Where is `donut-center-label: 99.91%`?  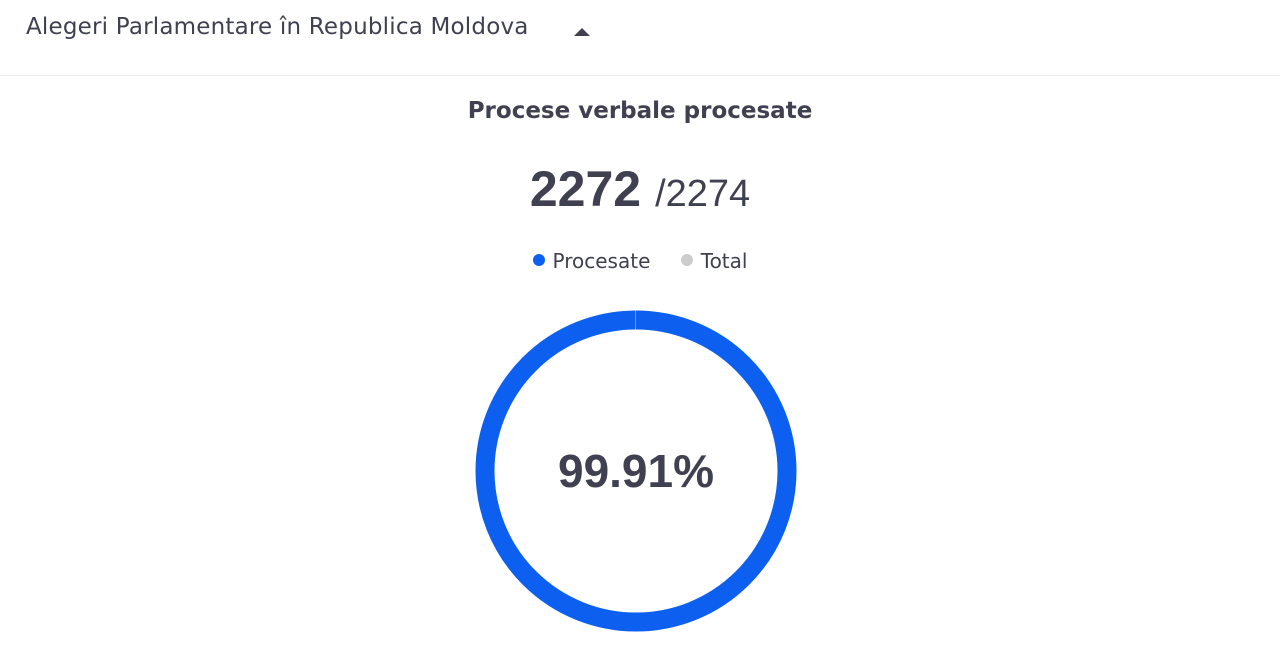 donut-center-label: 99.91% is located at coordinates (636, 471).